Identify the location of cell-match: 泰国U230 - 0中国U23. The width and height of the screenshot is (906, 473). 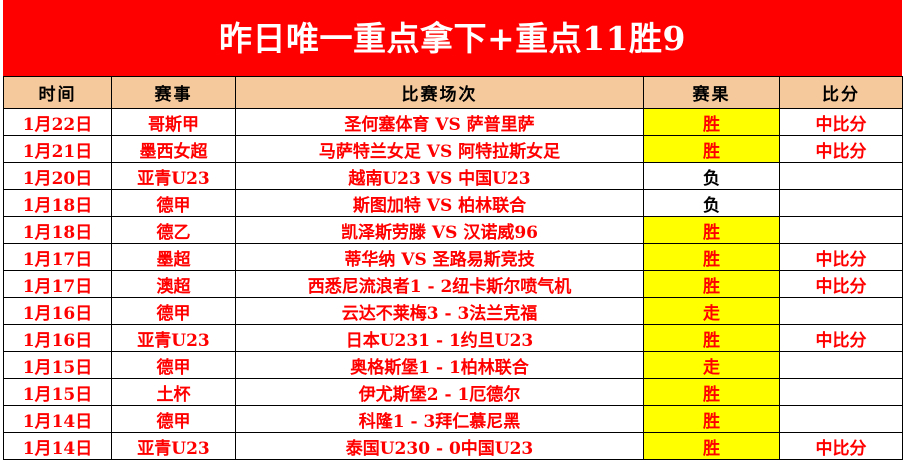
(439, 446).